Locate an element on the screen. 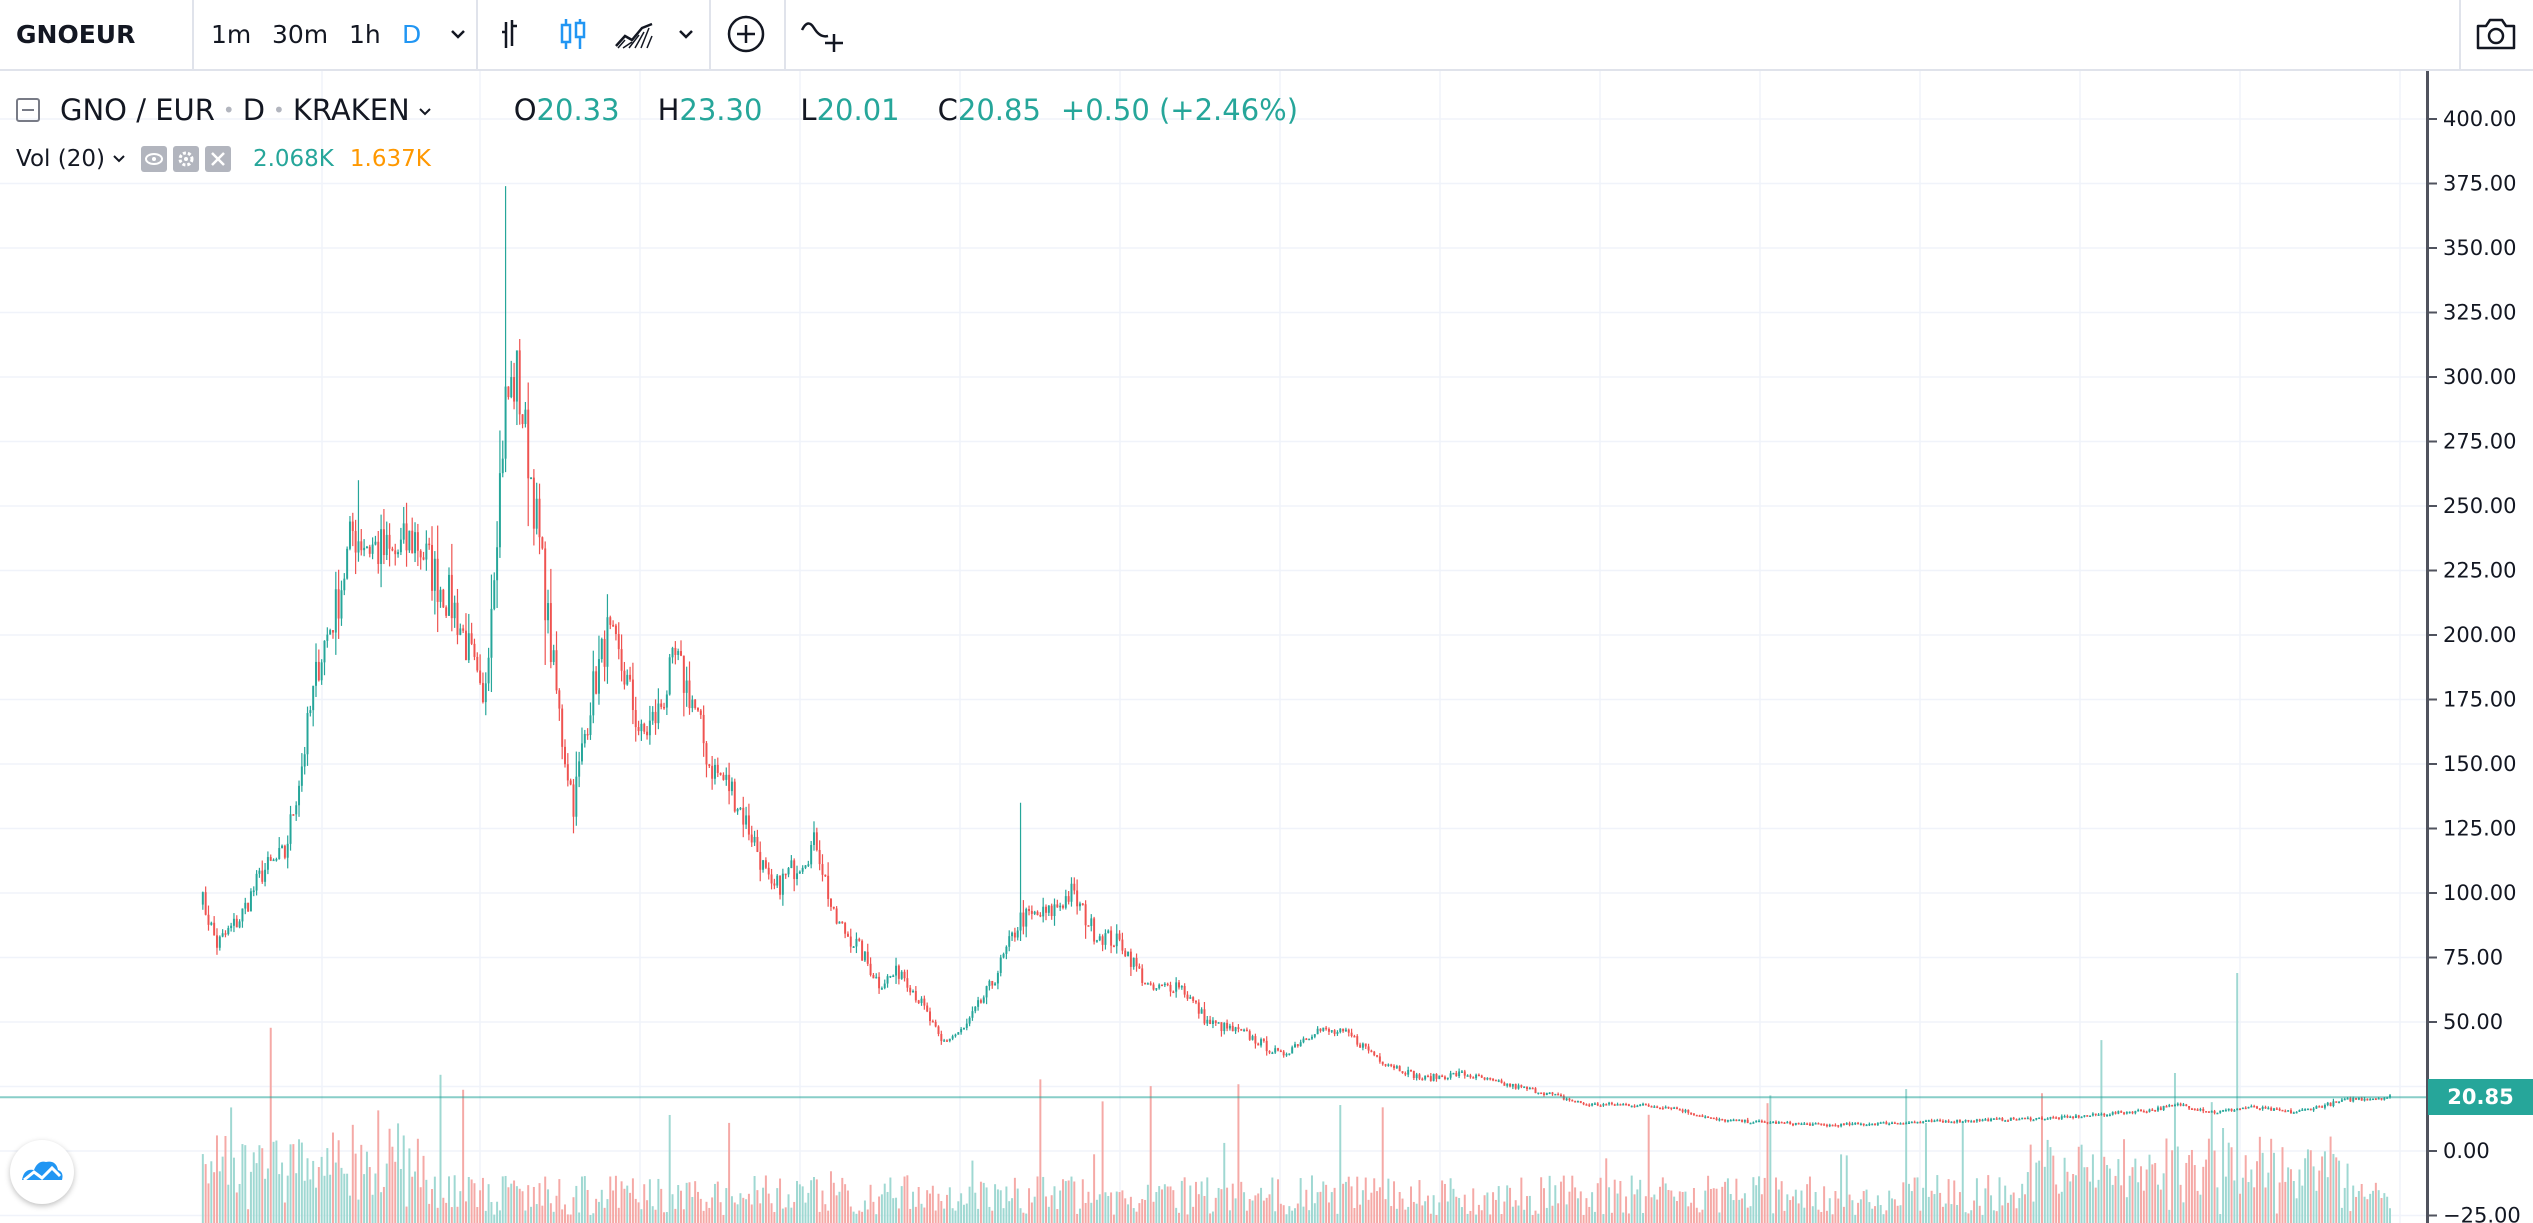  chart-style-dropdown-icon is located at coordinates (686, 34).